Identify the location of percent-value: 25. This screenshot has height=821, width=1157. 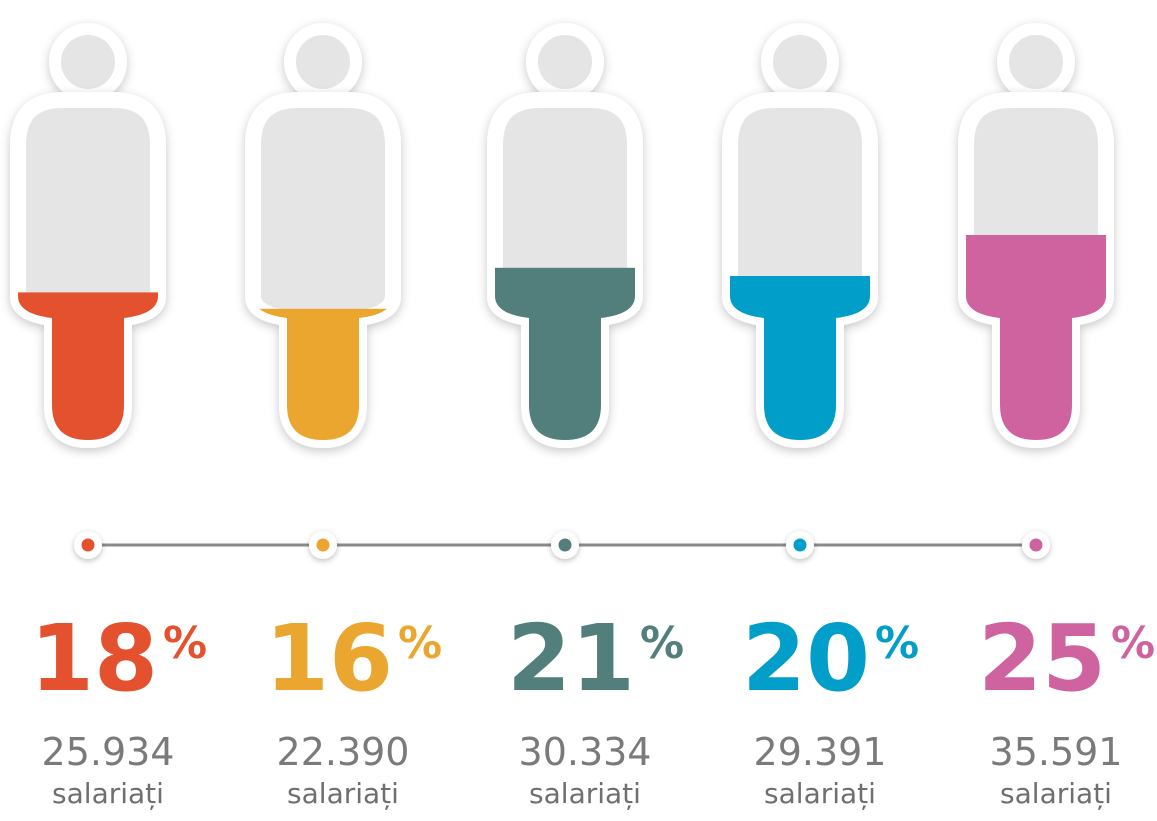
(1042, 658).